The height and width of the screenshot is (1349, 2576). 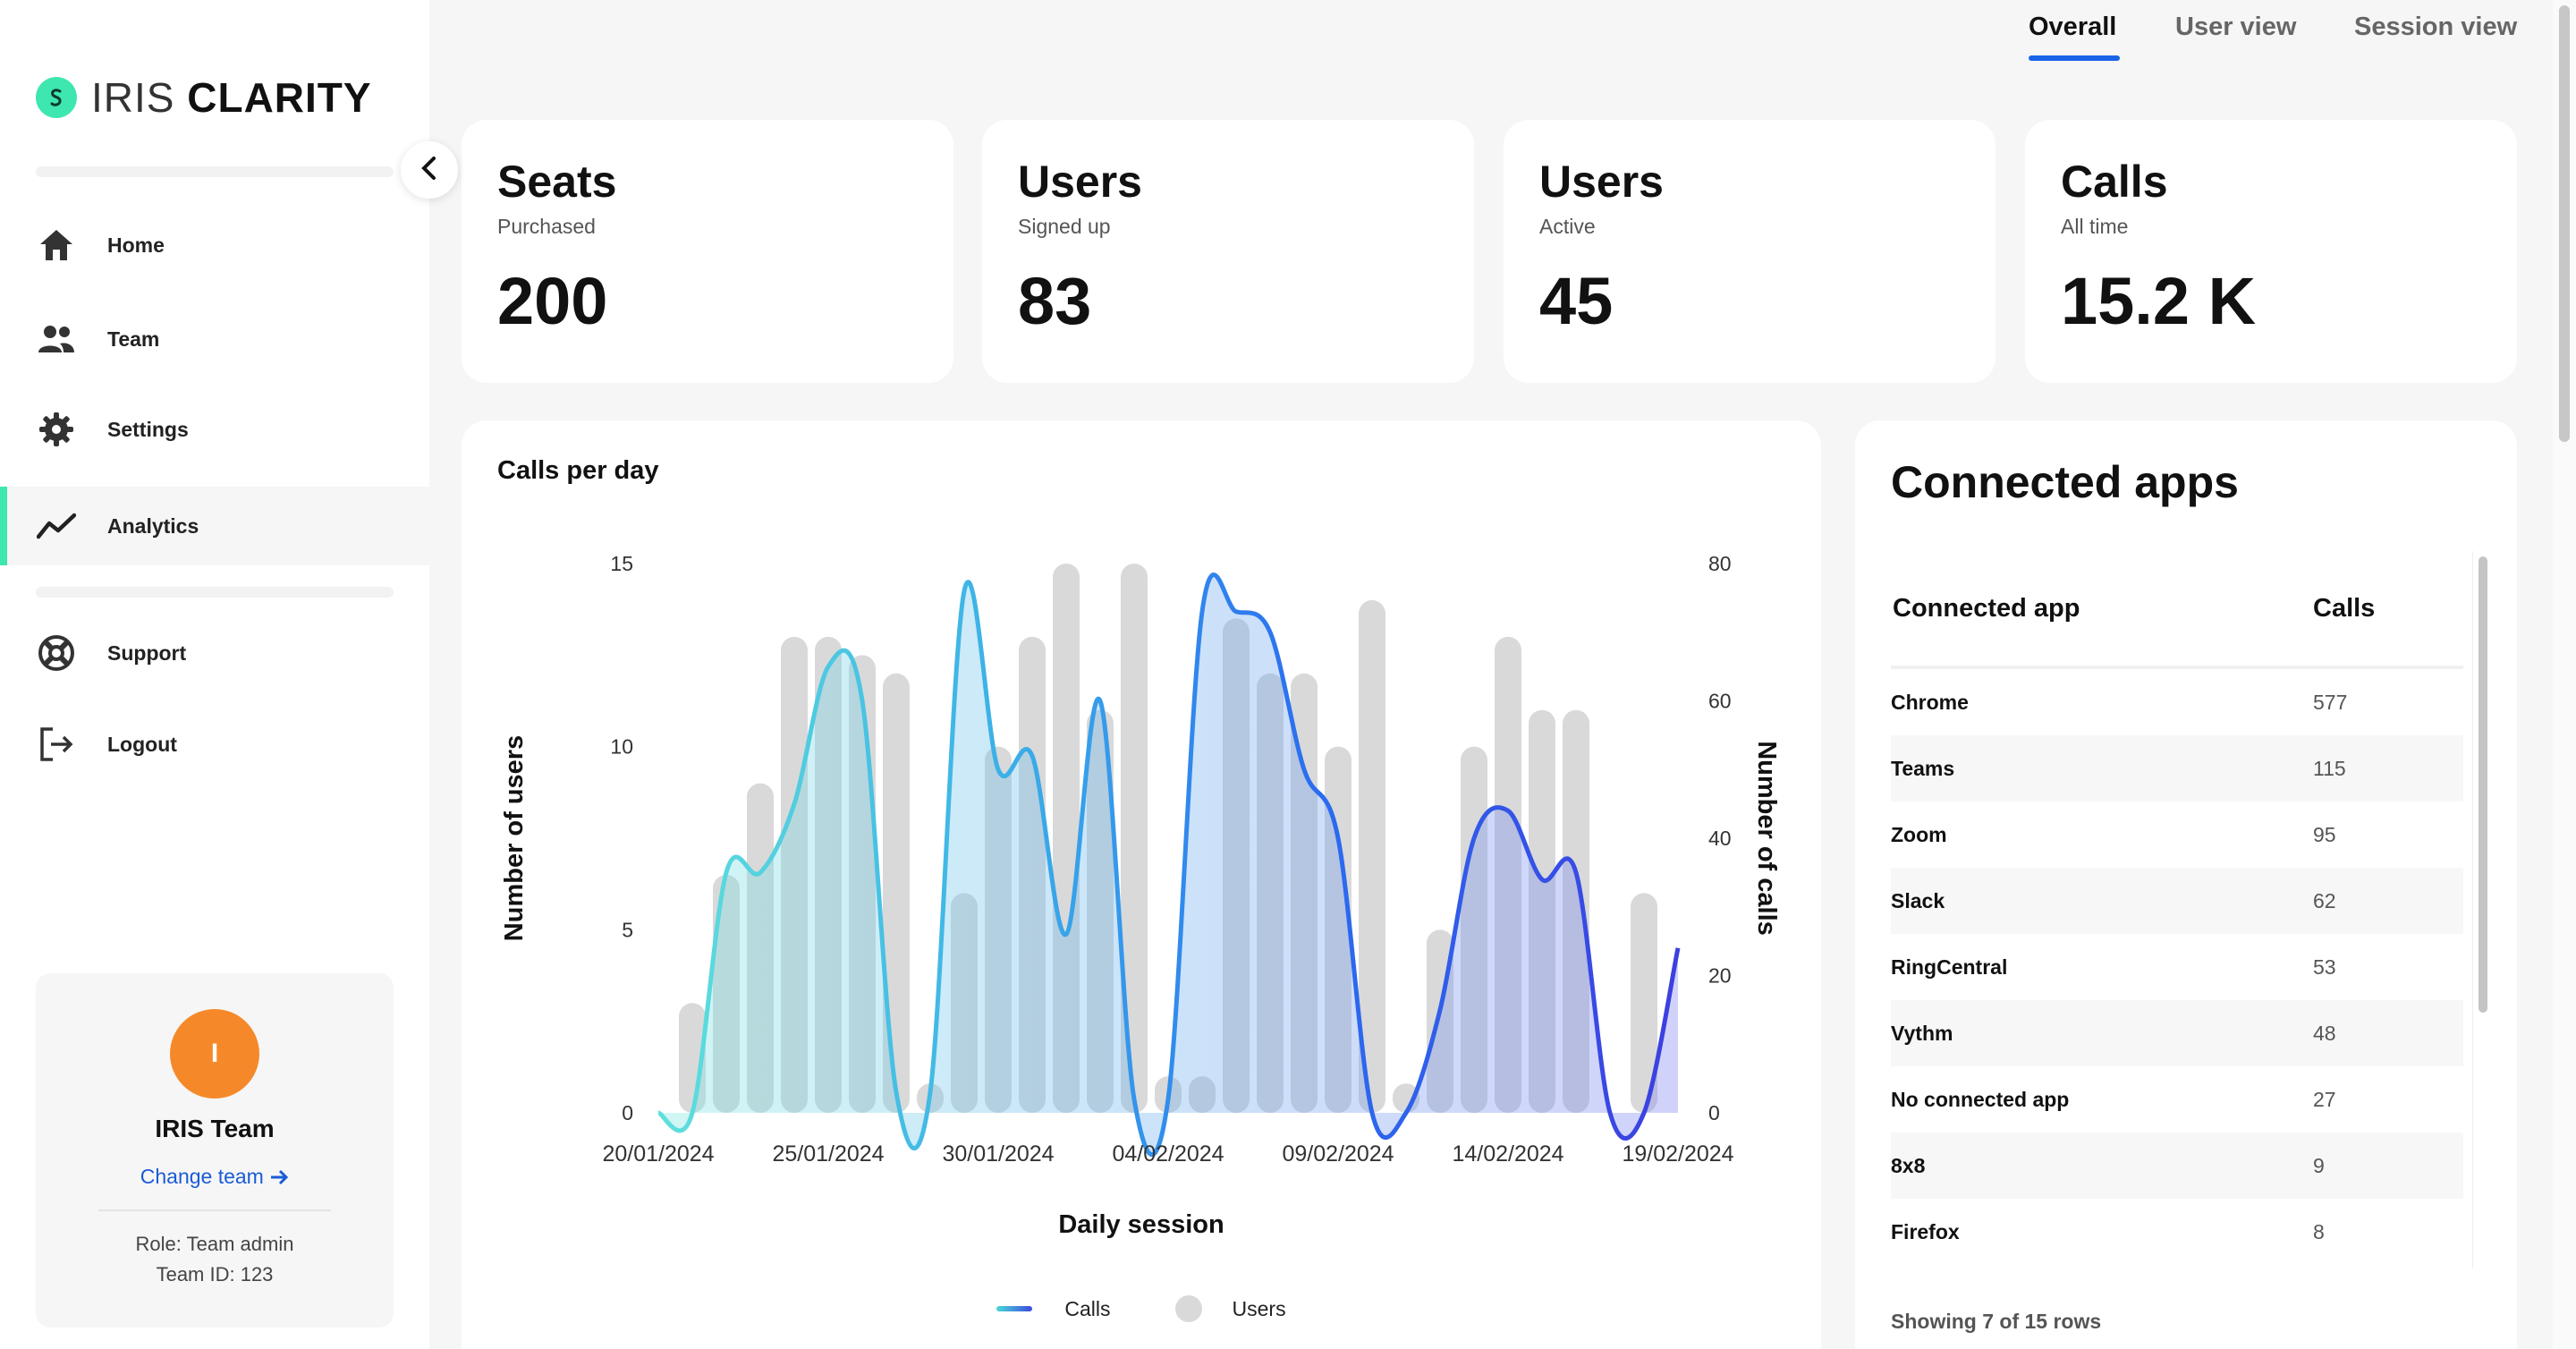 What do you see at coordinates (2324, 834) in the screenshot?
I see `app-calls-cell: 95` at bounding box center [2324, 834].